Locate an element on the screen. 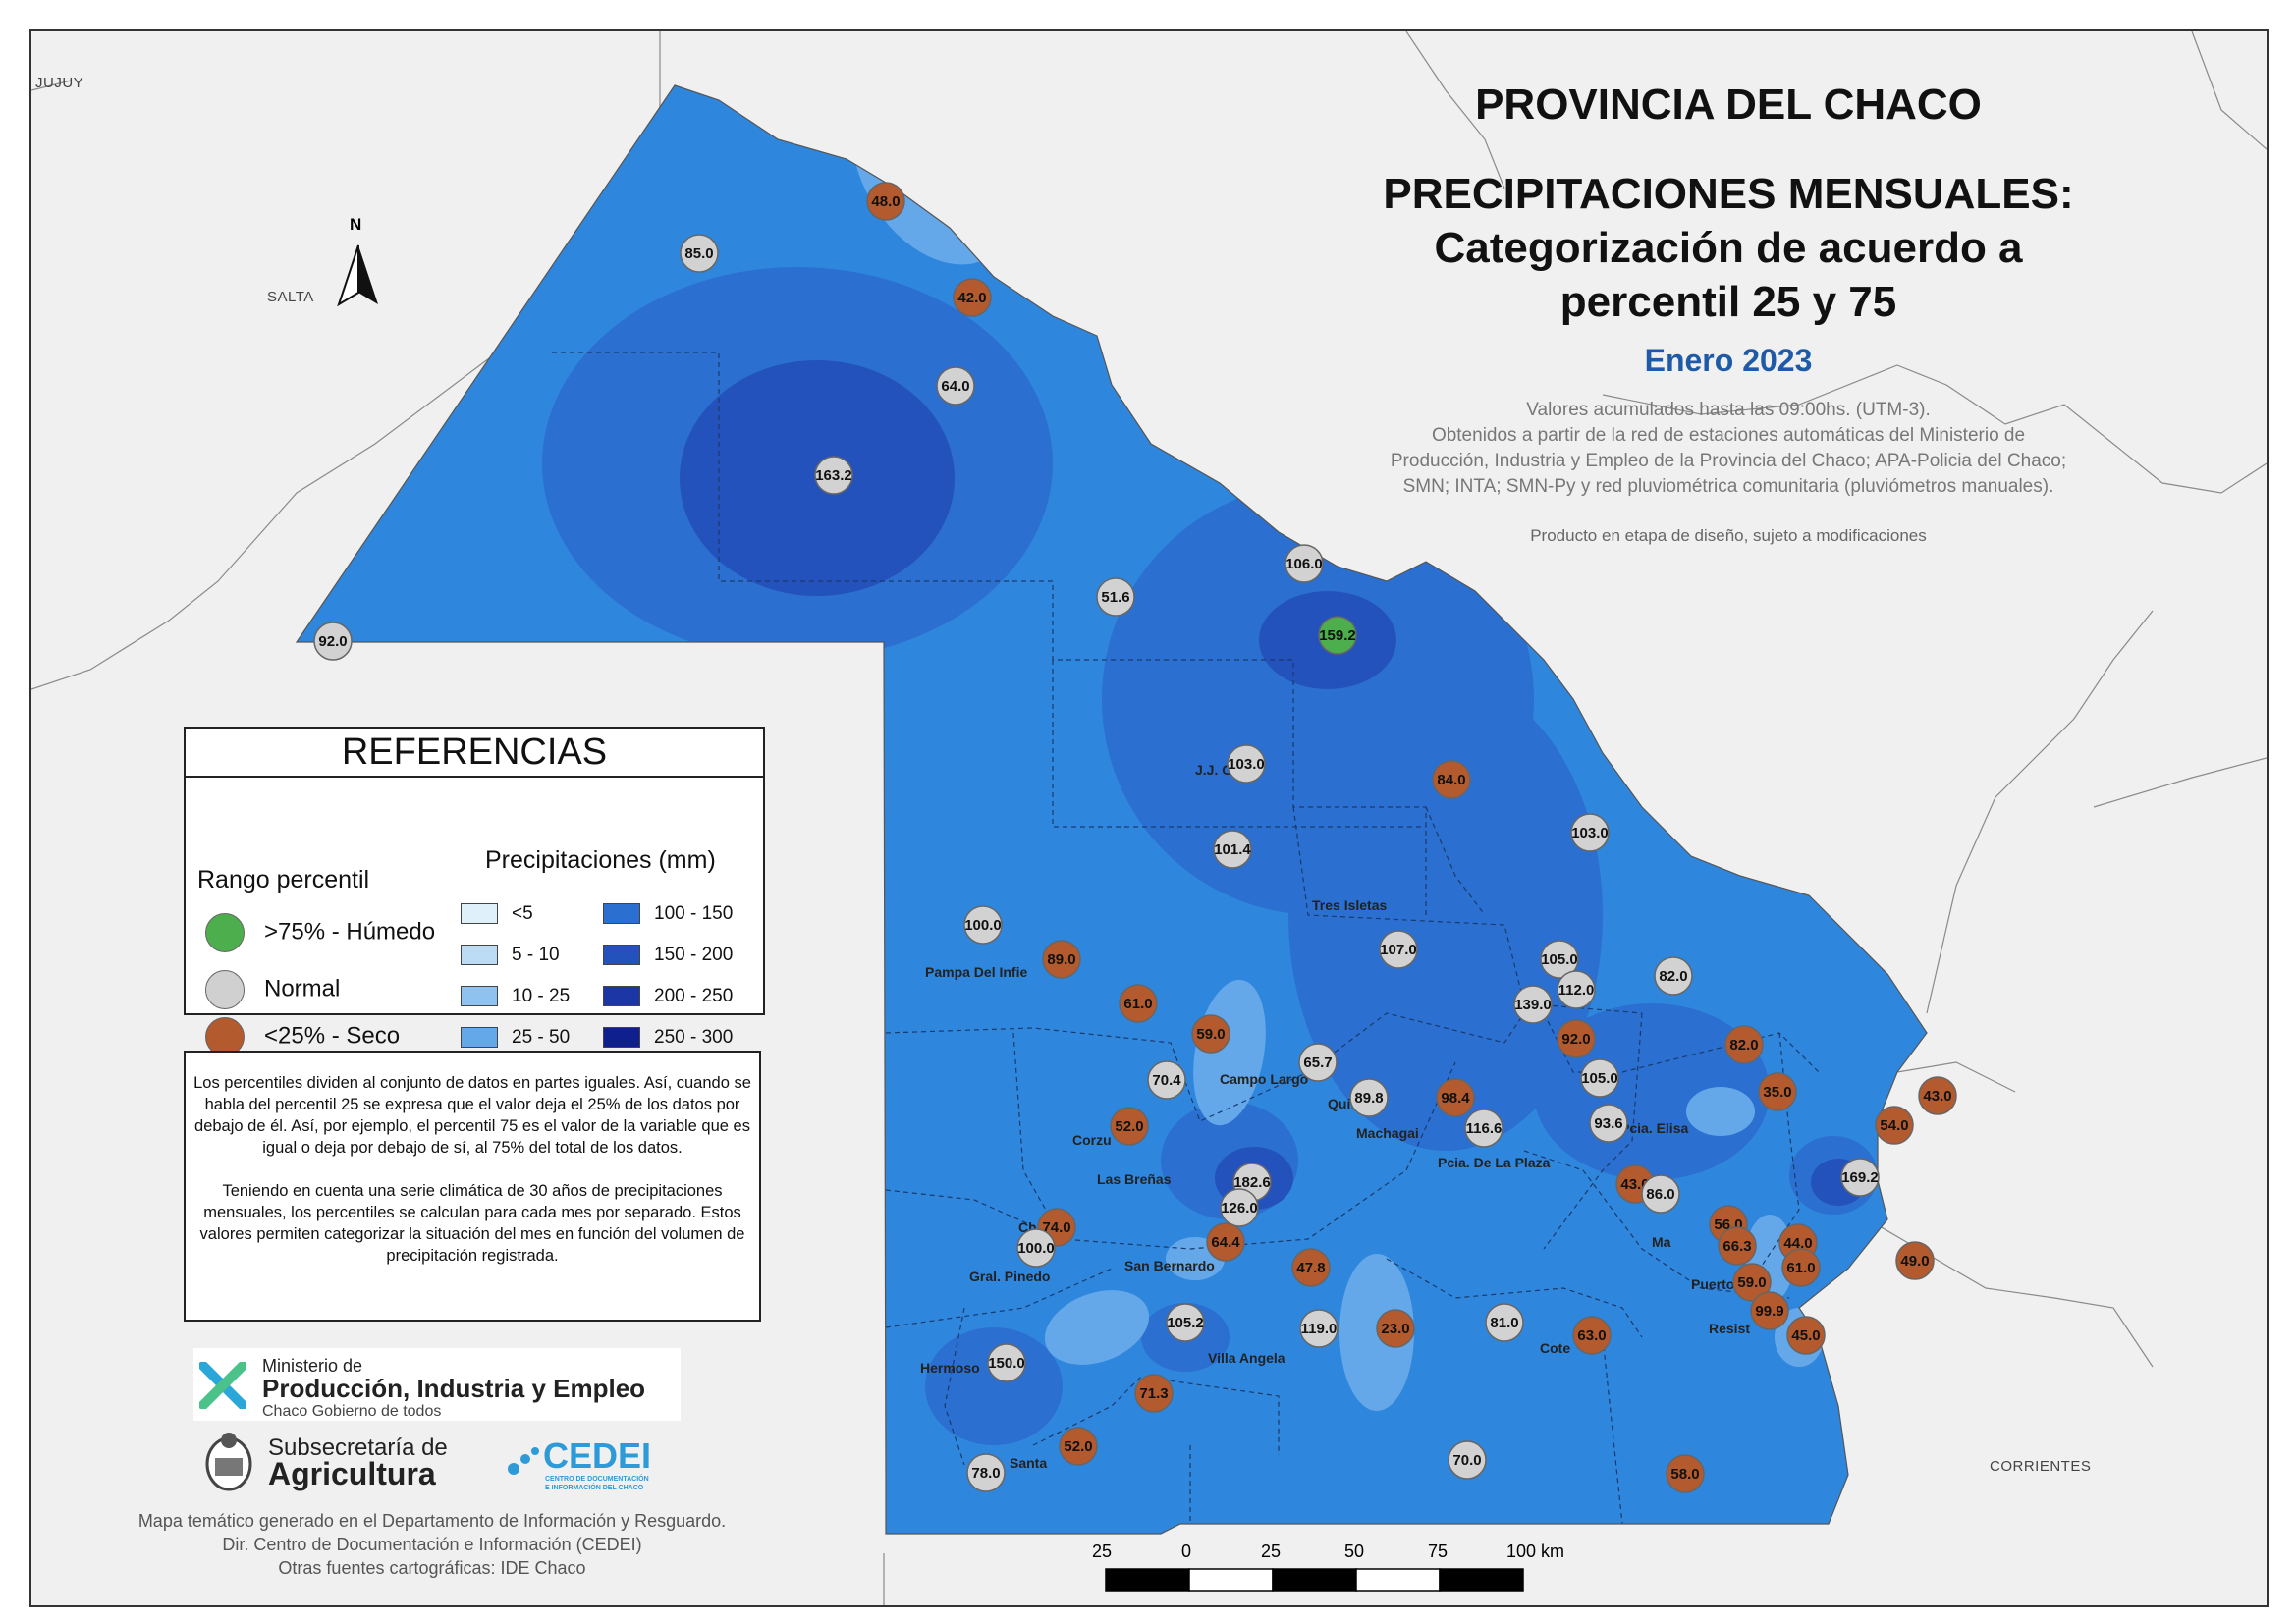  station-value: 126.0 is located at coordinates (1239, 1208).